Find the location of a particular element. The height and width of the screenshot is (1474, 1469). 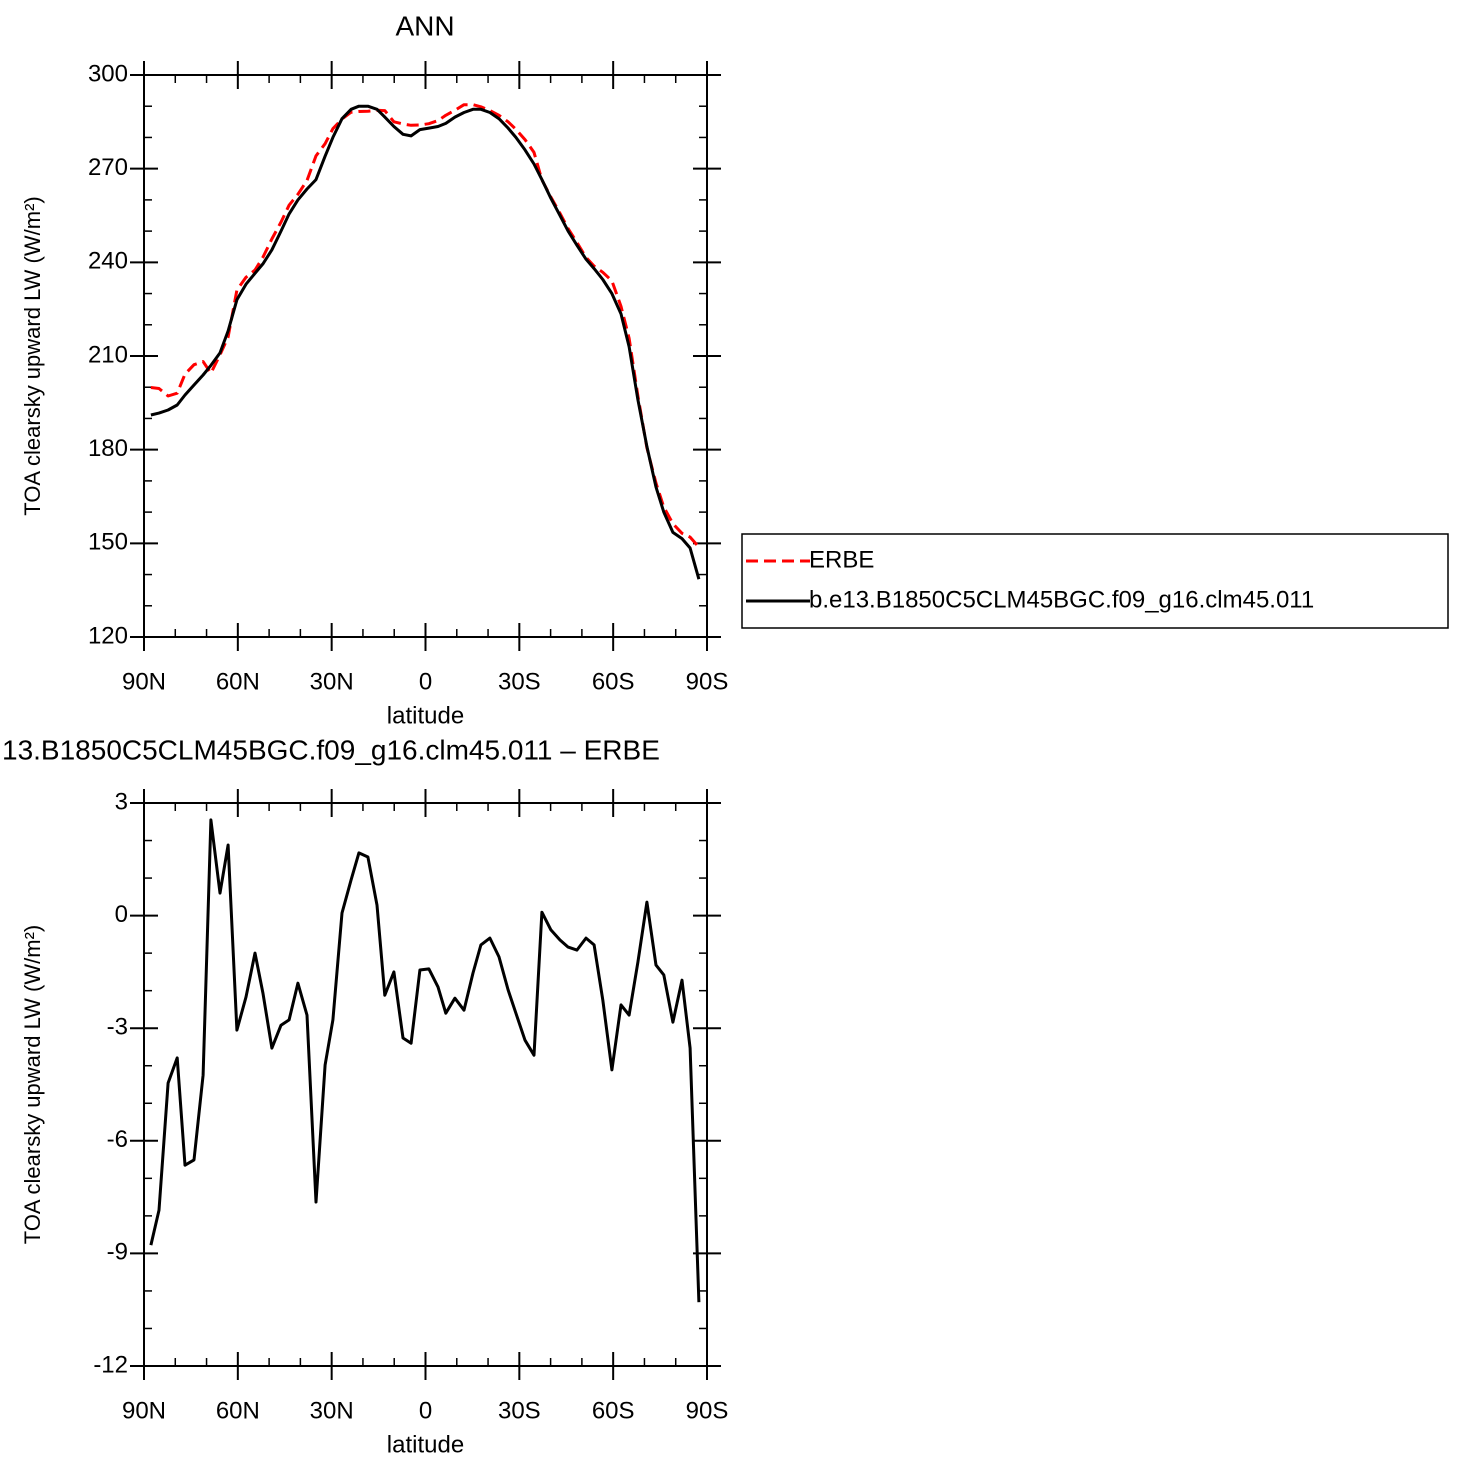

y-tick-label: 210 is located at coordinates (108, 354).